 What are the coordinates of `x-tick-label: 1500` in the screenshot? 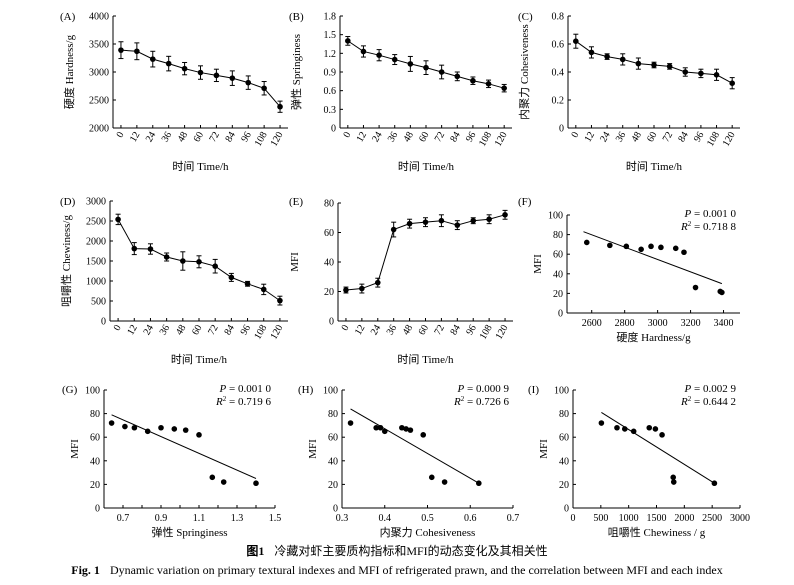 It's located at (657, 518).